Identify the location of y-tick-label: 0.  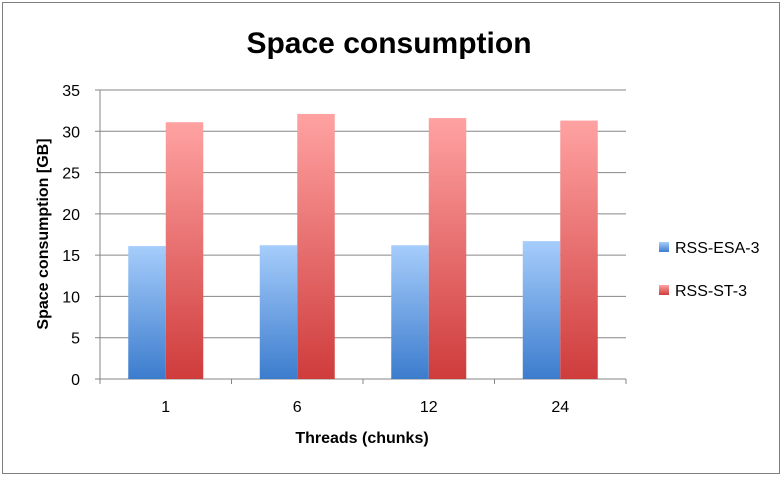
(75, 380).